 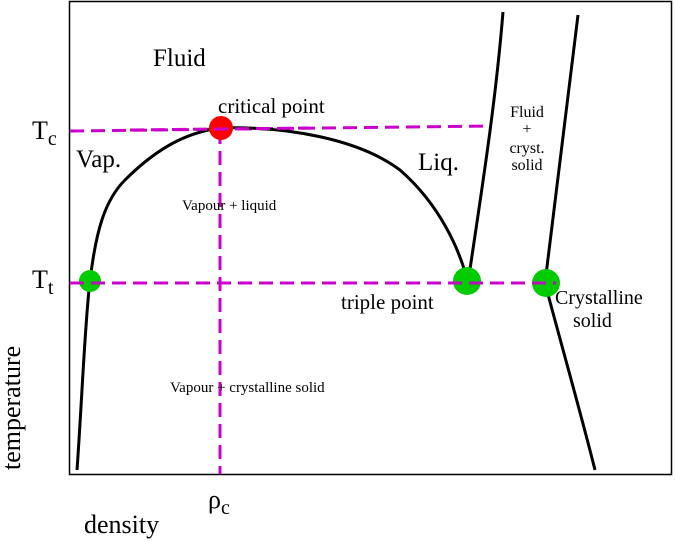 I want to click on tt-tick-label: Tt, so click(x=43, y=282).